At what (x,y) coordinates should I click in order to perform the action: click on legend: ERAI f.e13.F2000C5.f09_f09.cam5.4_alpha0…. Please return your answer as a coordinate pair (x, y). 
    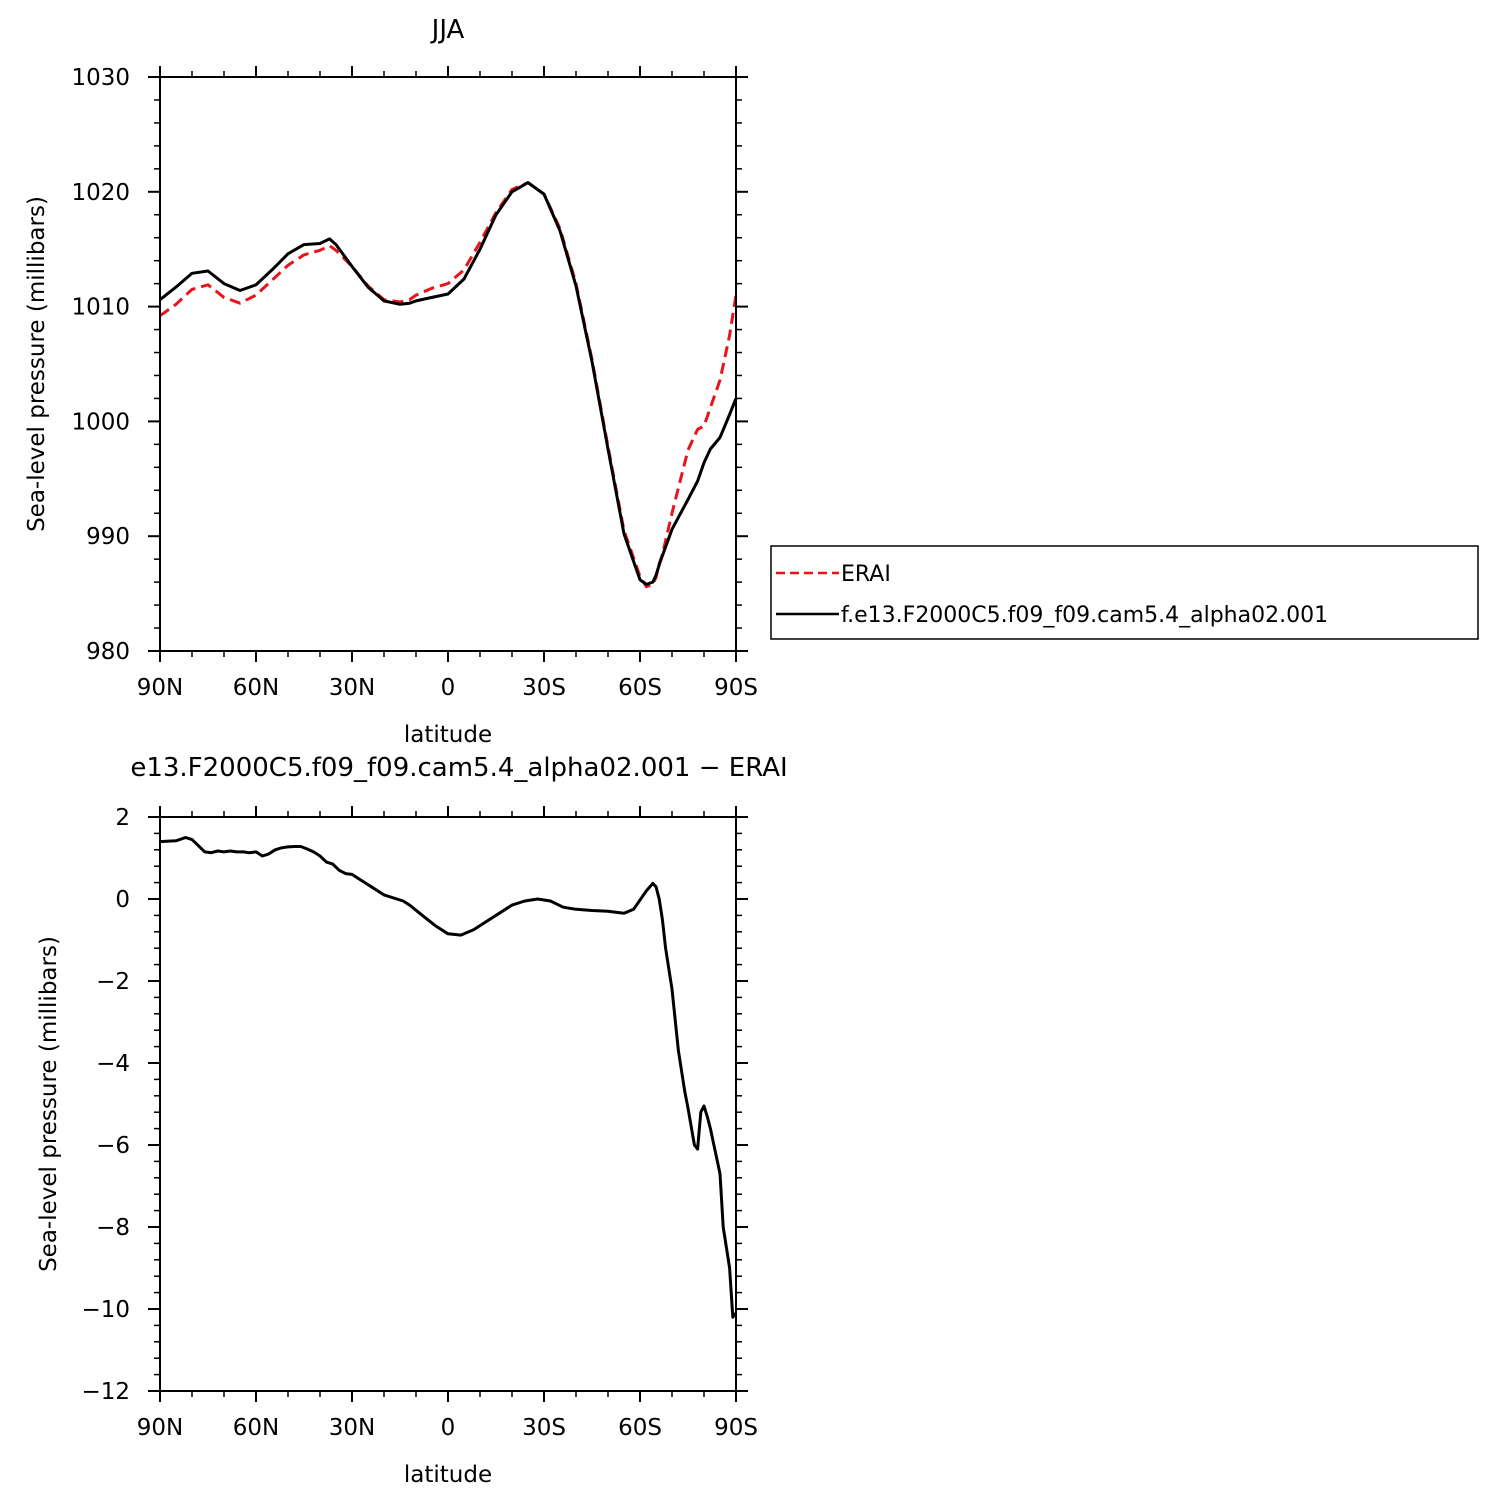
    Looking at the image, I should click on (1124, 592).